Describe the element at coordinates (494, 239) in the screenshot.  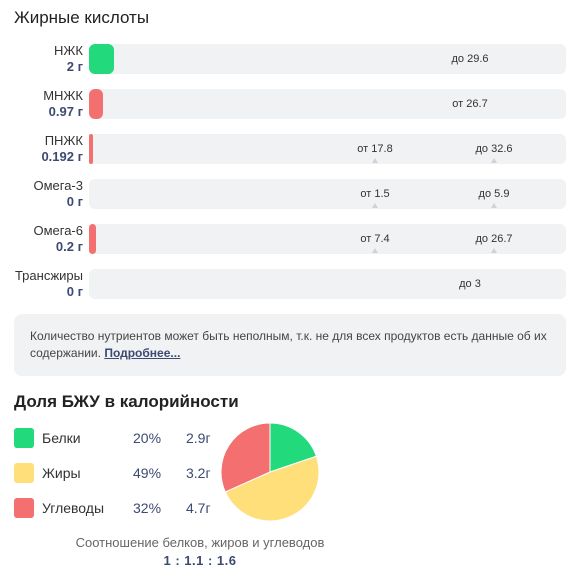
I see `norm-mark: до 26.7` at that location.